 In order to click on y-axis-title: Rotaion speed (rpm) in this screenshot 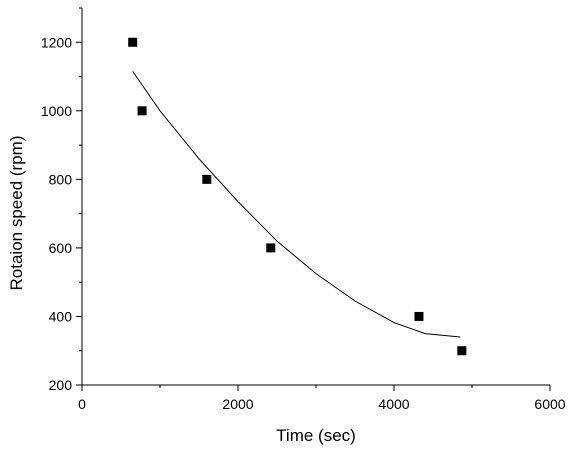, I will do `click(16, 213)`.